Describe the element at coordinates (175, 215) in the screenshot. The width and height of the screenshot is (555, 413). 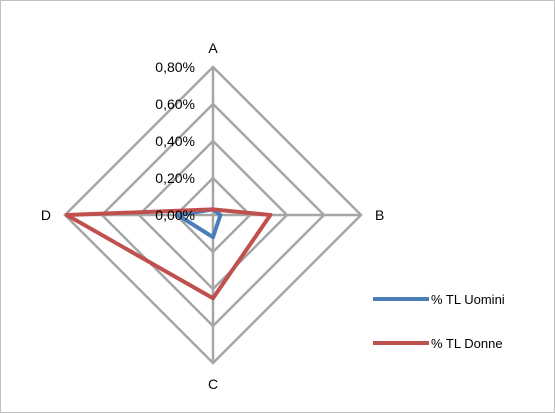
I see `tick-label: 0,00%` at that location.